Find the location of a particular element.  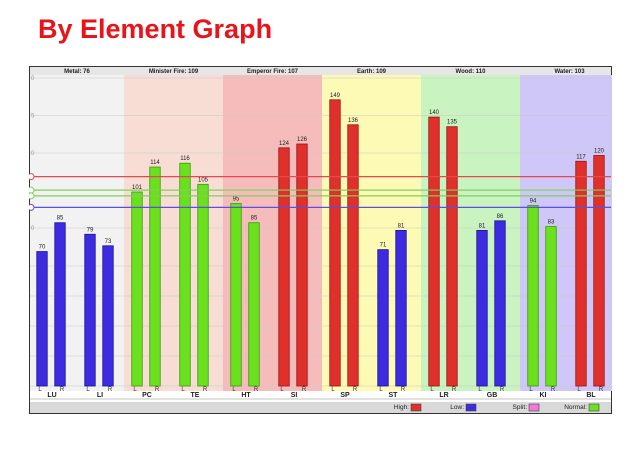

bar-value-label: 116 is located at coordinates (185, 159).